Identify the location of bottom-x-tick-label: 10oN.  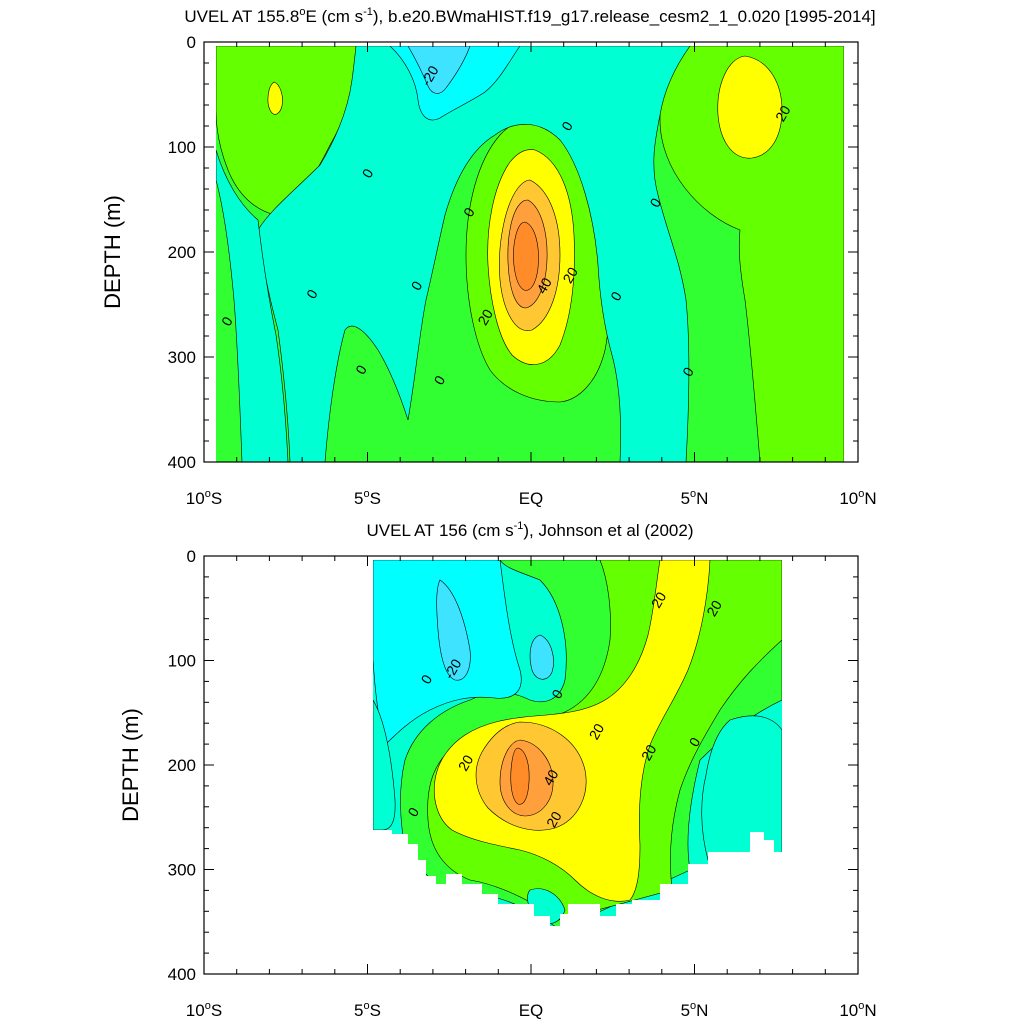
(857, 1010).